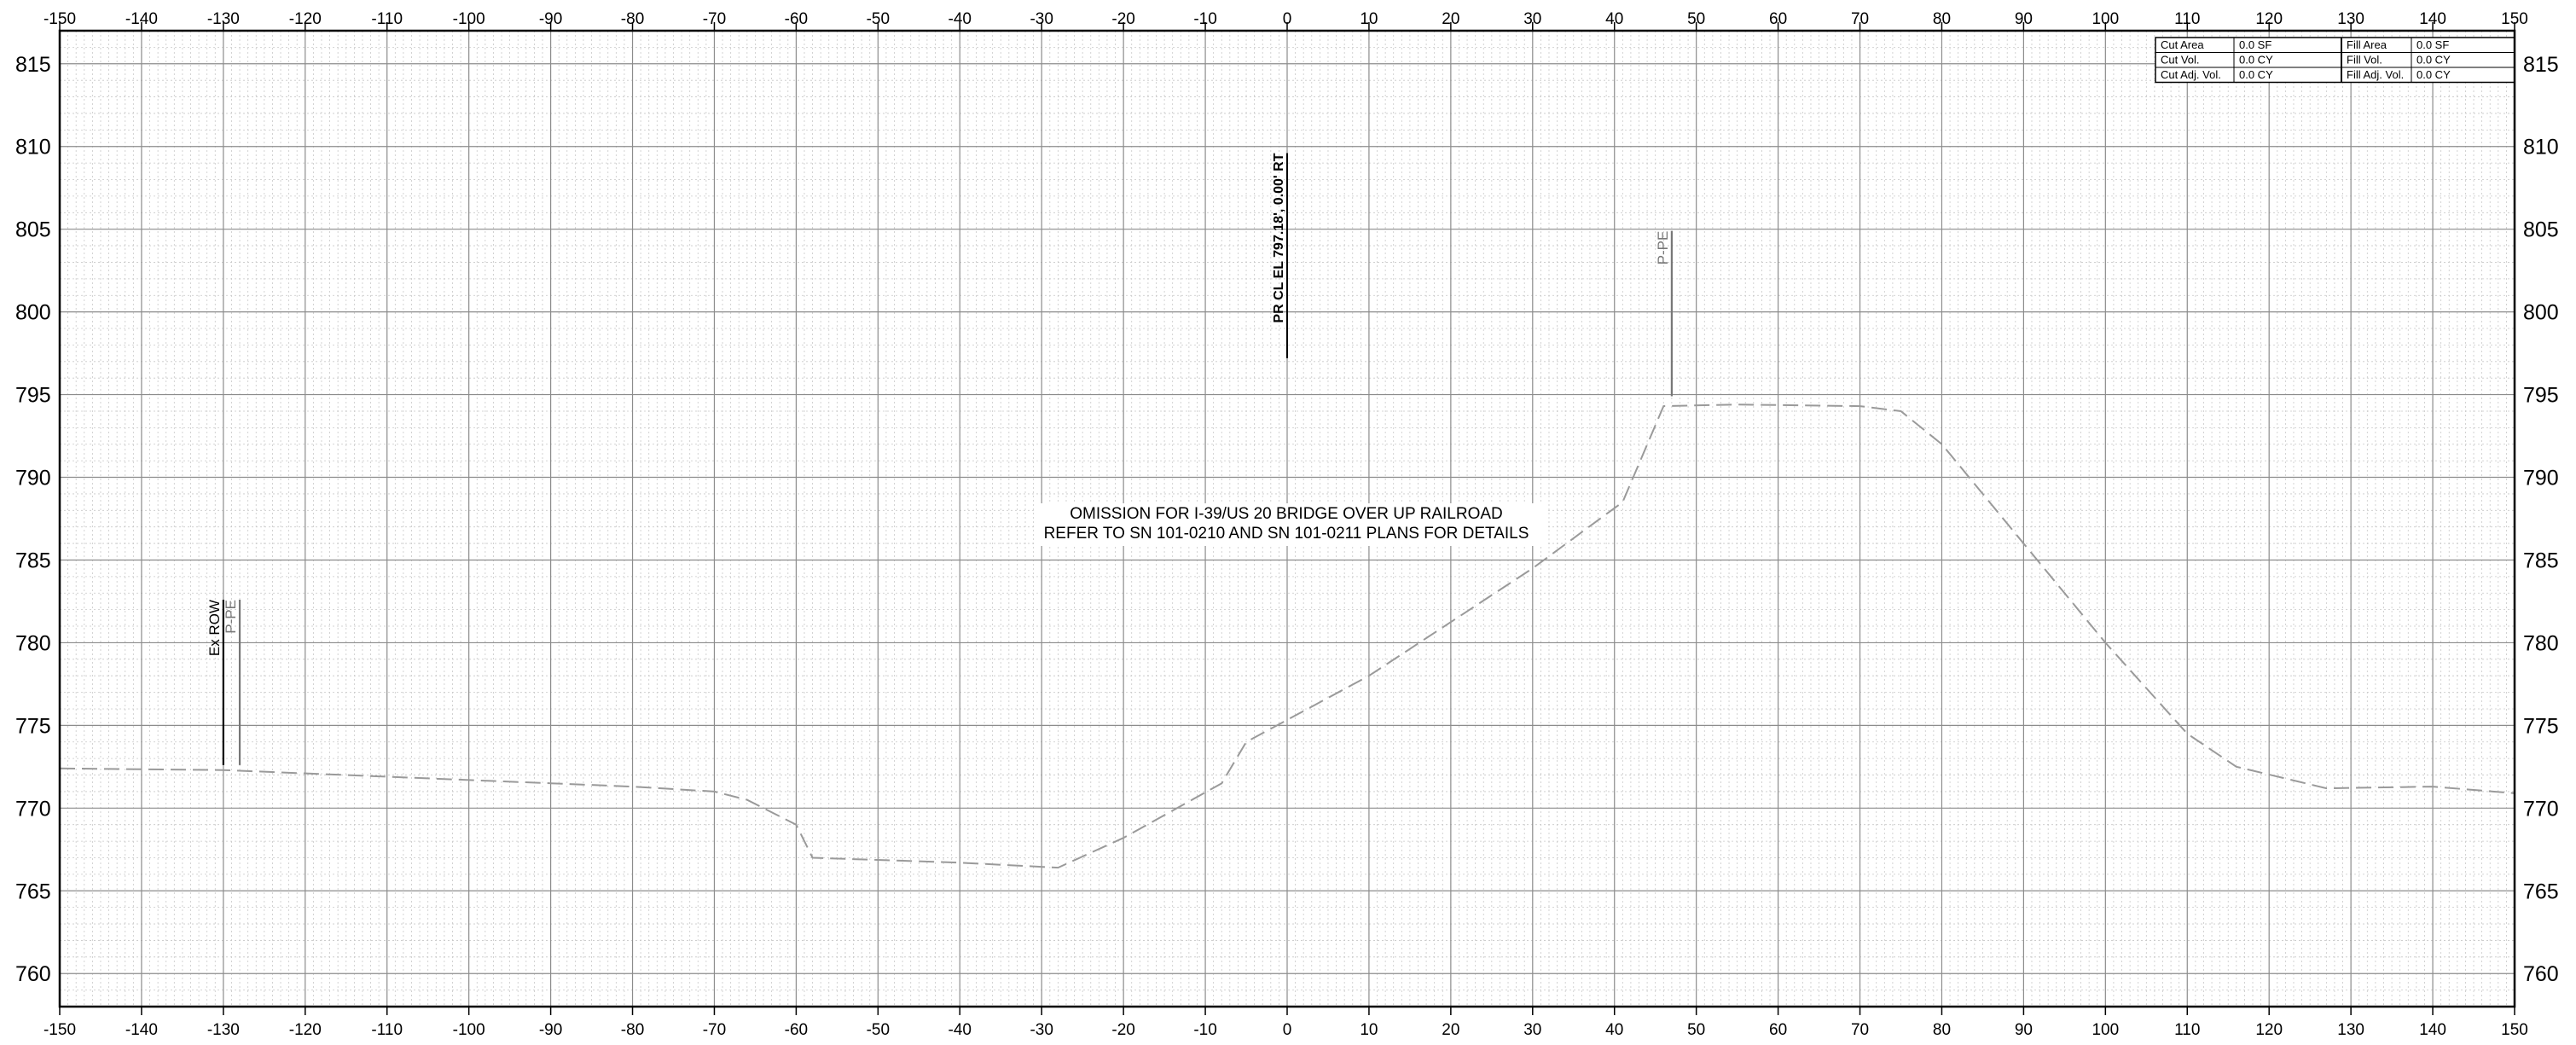 This screenshot has height=1045, width=2576. I want to click on marker-label-pr-cl: PR CL EL 797.18', 0.00' RT, so click(1279, 238).